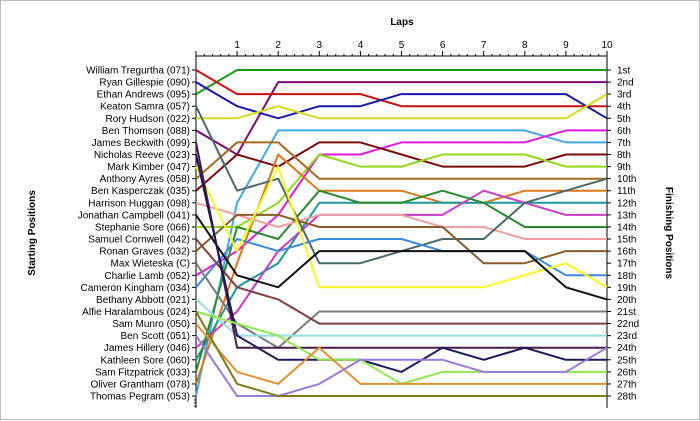  Describe the element at coordinates (626, 215) in the screenshot. I see `finishing-position-label: 13th` at that location.